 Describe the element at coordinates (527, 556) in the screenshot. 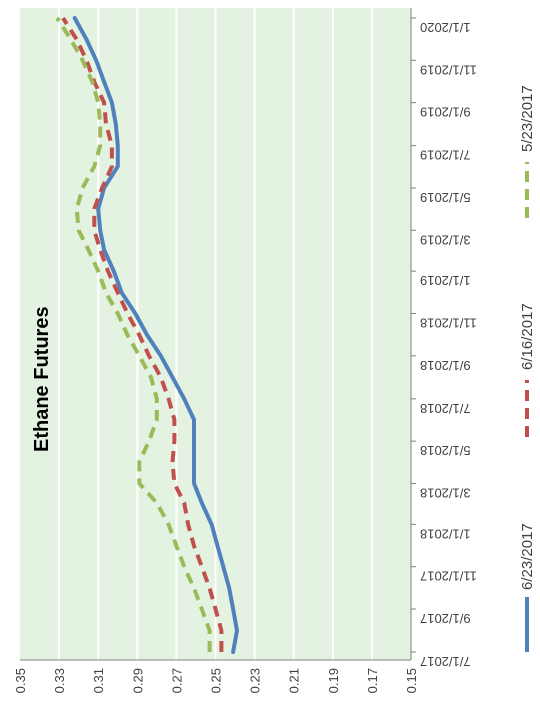

I see `legend-label: 6/23/2017` at that location.